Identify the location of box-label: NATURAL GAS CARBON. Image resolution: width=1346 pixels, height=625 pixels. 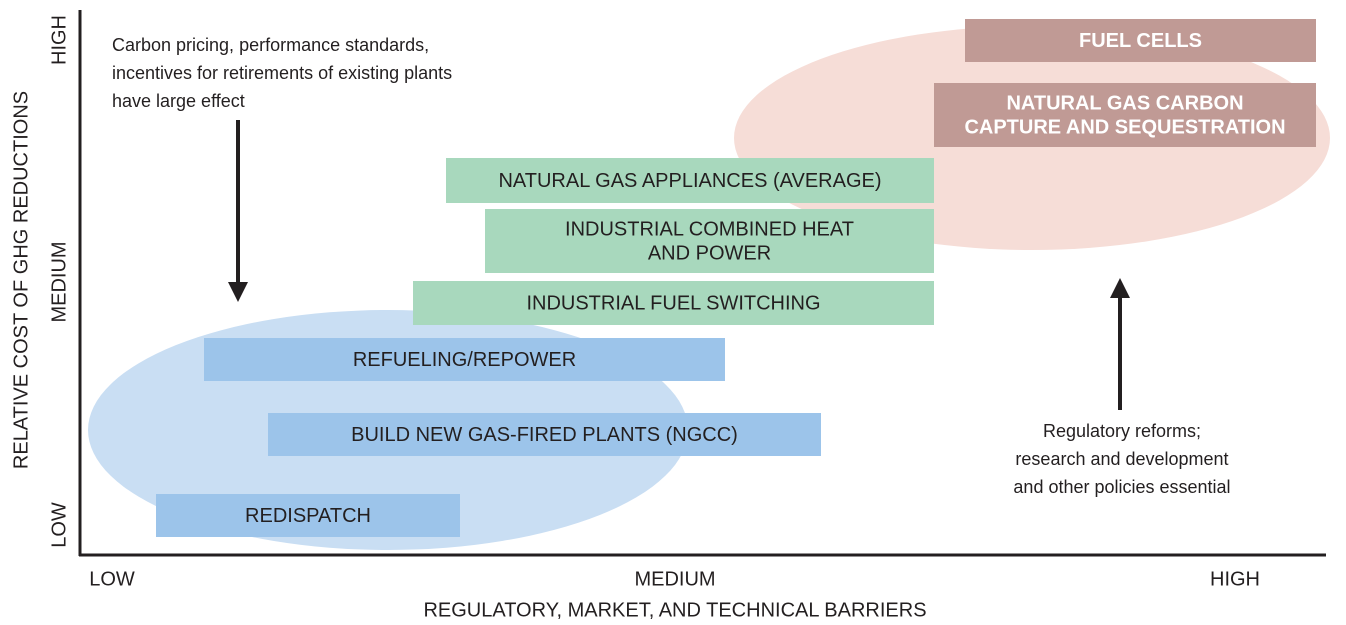
(1124, 103).